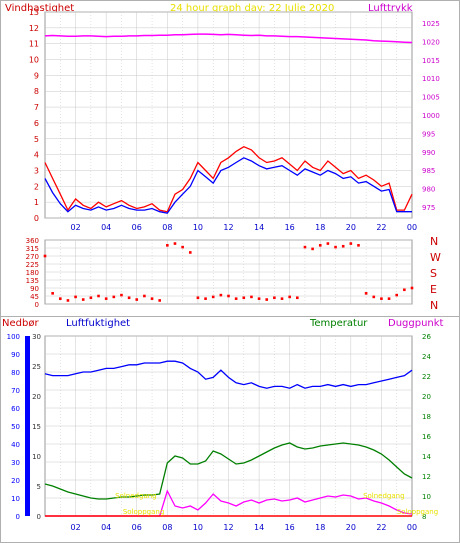 Image resolution: width=460 pixels, height=543 pixels. Describe the element at coordinates (15, 409) in the screenshot. I see `humidity-tick-label: 60` at that location.